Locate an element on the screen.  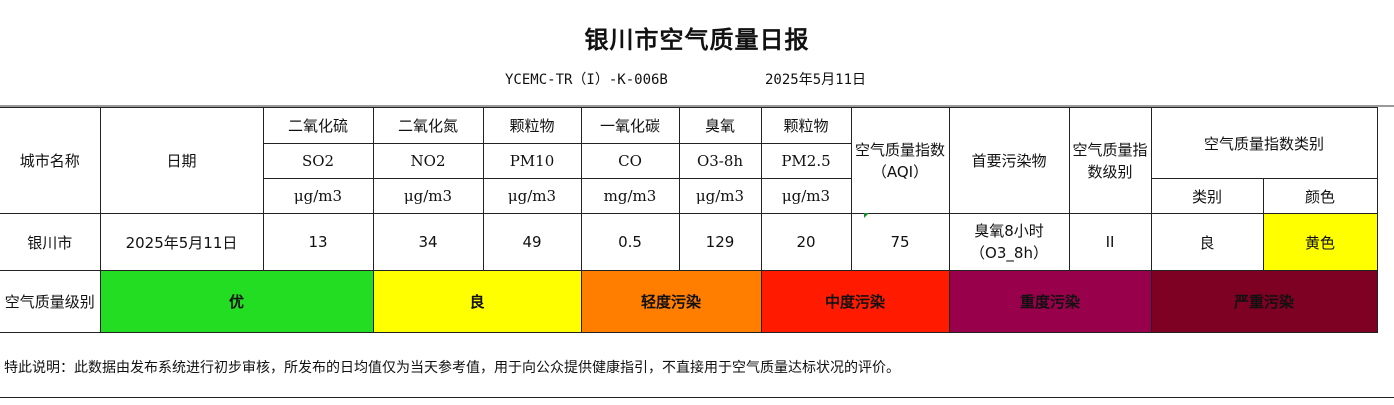
top-divider is located at coordinates (697, 106).